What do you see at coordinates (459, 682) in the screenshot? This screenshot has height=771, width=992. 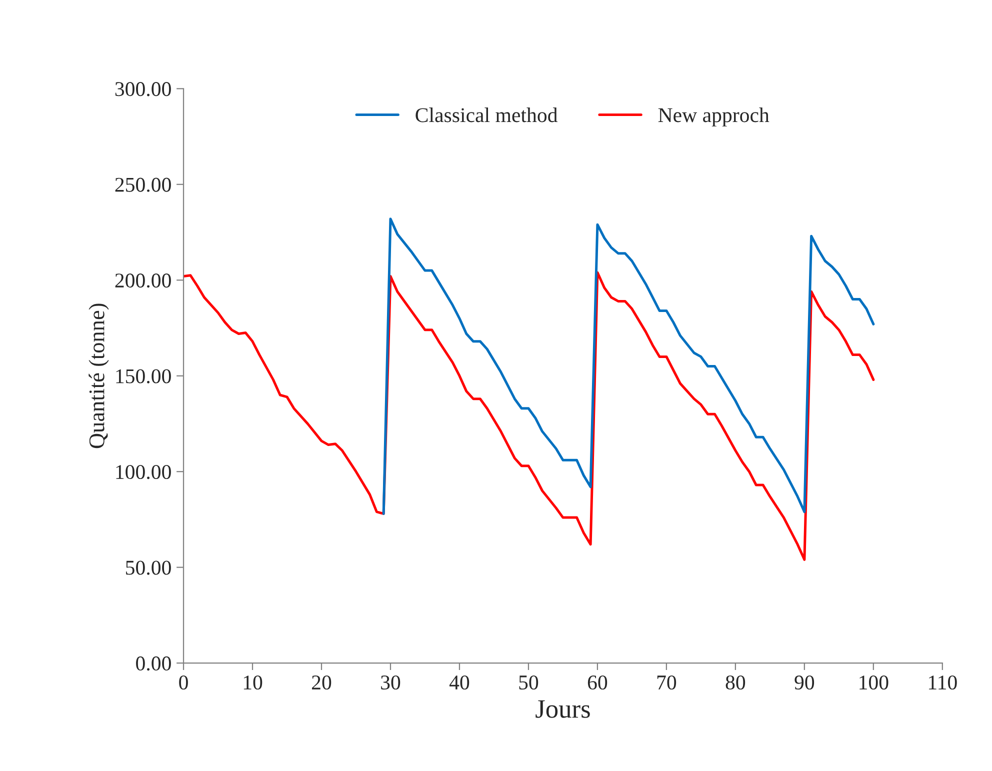 I see `x-tick-label: 40` at bounding box center [459, 682].